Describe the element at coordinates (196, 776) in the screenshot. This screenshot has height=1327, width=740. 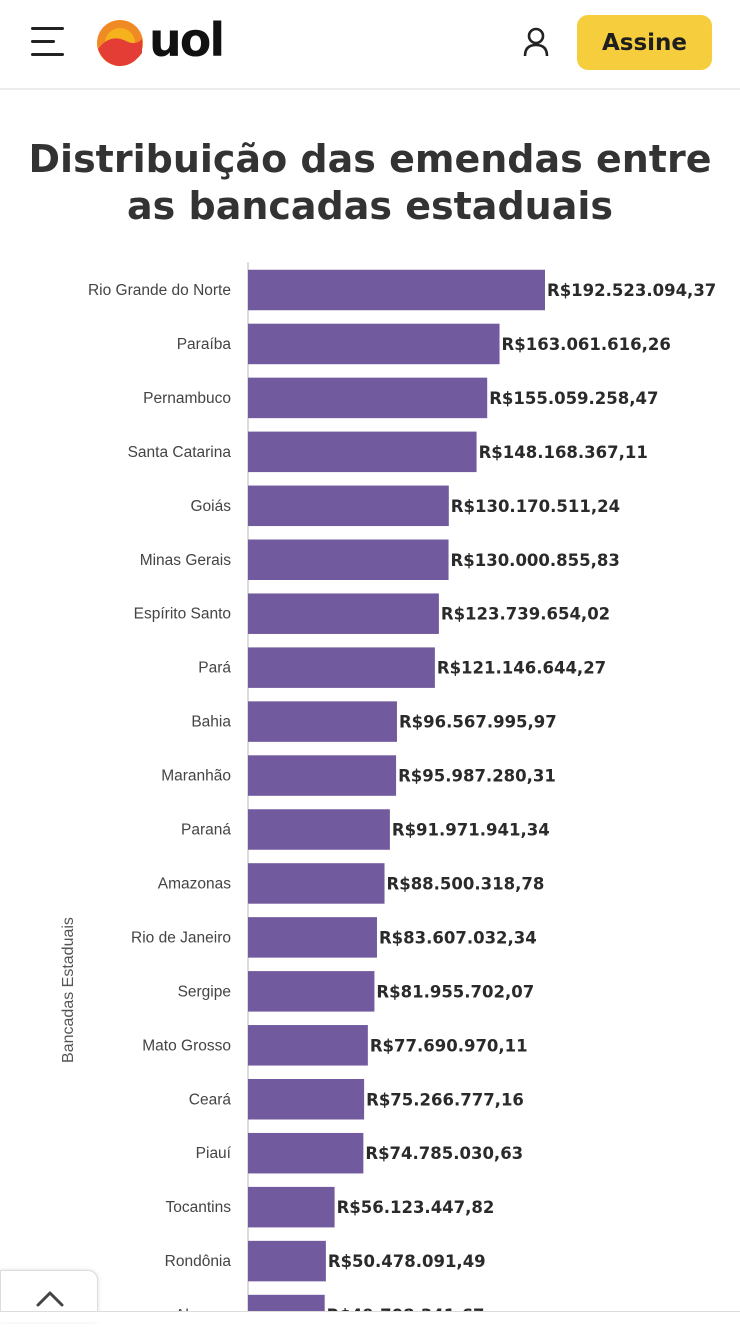
I see `category-label: Maranhão` at that location.